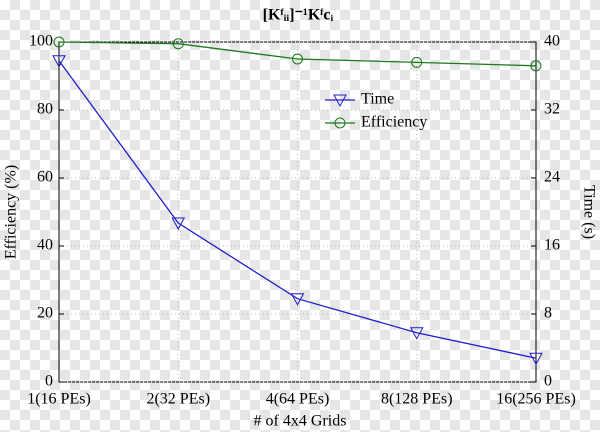 The height and width of the screenshot is (432, 600). Describe the element at coordinates (298, 15) in the screenshot. I see `chart-title: [Kᶠᵢᵢ]⁻¹Kᶠcᵢ` at that location.